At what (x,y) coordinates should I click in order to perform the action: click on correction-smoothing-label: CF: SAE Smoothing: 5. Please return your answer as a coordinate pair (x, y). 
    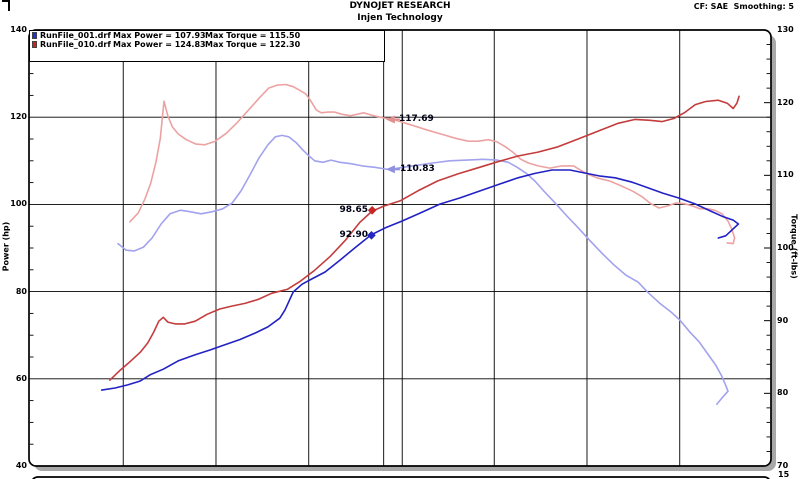
    Looking at the image, I should click on (743, 6).